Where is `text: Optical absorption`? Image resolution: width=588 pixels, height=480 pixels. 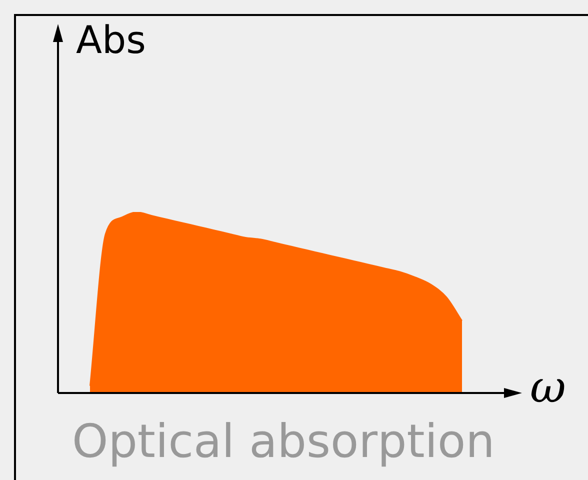
text: Optical absorption is located at coordinates (283, 441).